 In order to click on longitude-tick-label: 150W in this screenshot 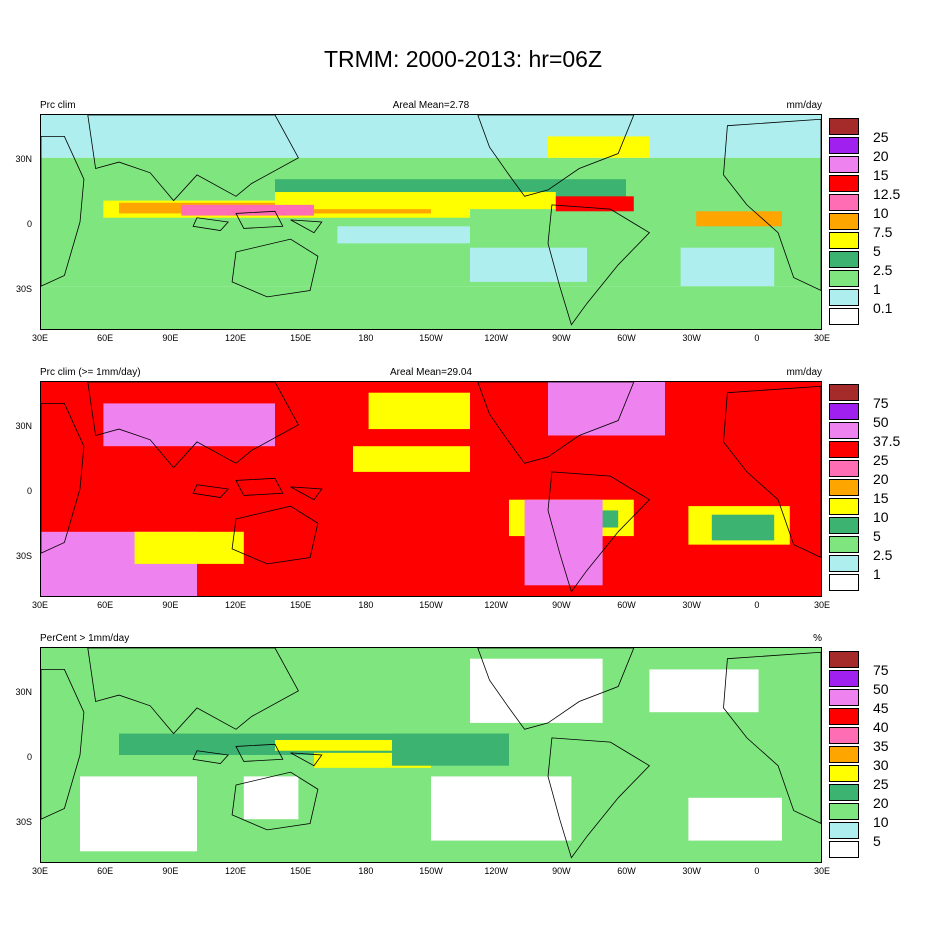, I will do `click(431, 871)`.